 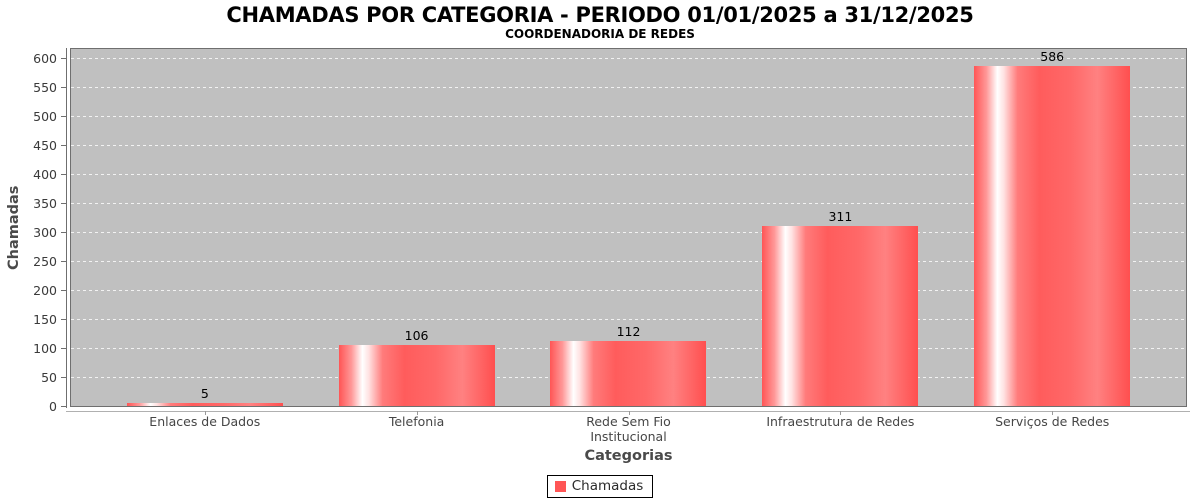 I want to click on bar-value-label: 112, so click(x=628, y=331).